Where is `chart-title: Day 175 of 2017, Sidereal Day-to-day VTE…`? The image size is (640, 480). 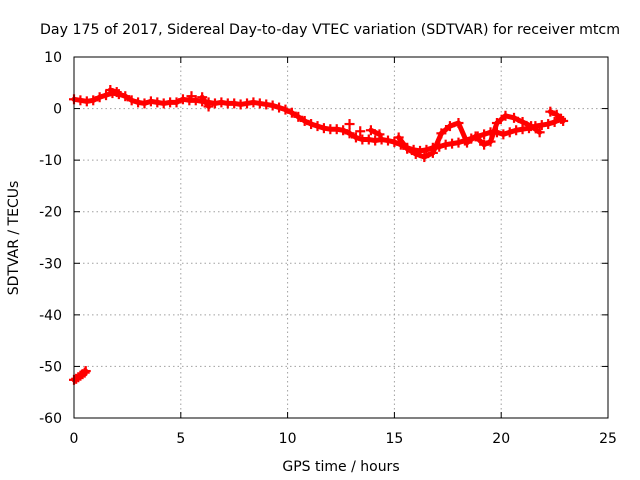 chart-title: Day 175 of 2017, Sidereal Day-to-day VTE… is located at coordinates (330, 30).